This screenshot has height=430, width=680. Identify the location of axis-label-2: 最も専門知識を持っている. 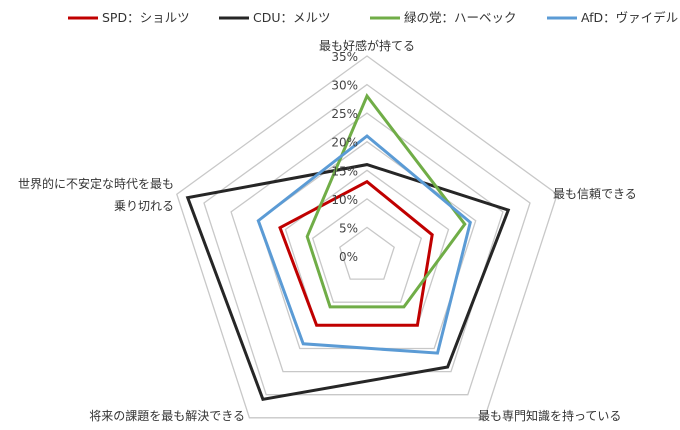
(549, 415).